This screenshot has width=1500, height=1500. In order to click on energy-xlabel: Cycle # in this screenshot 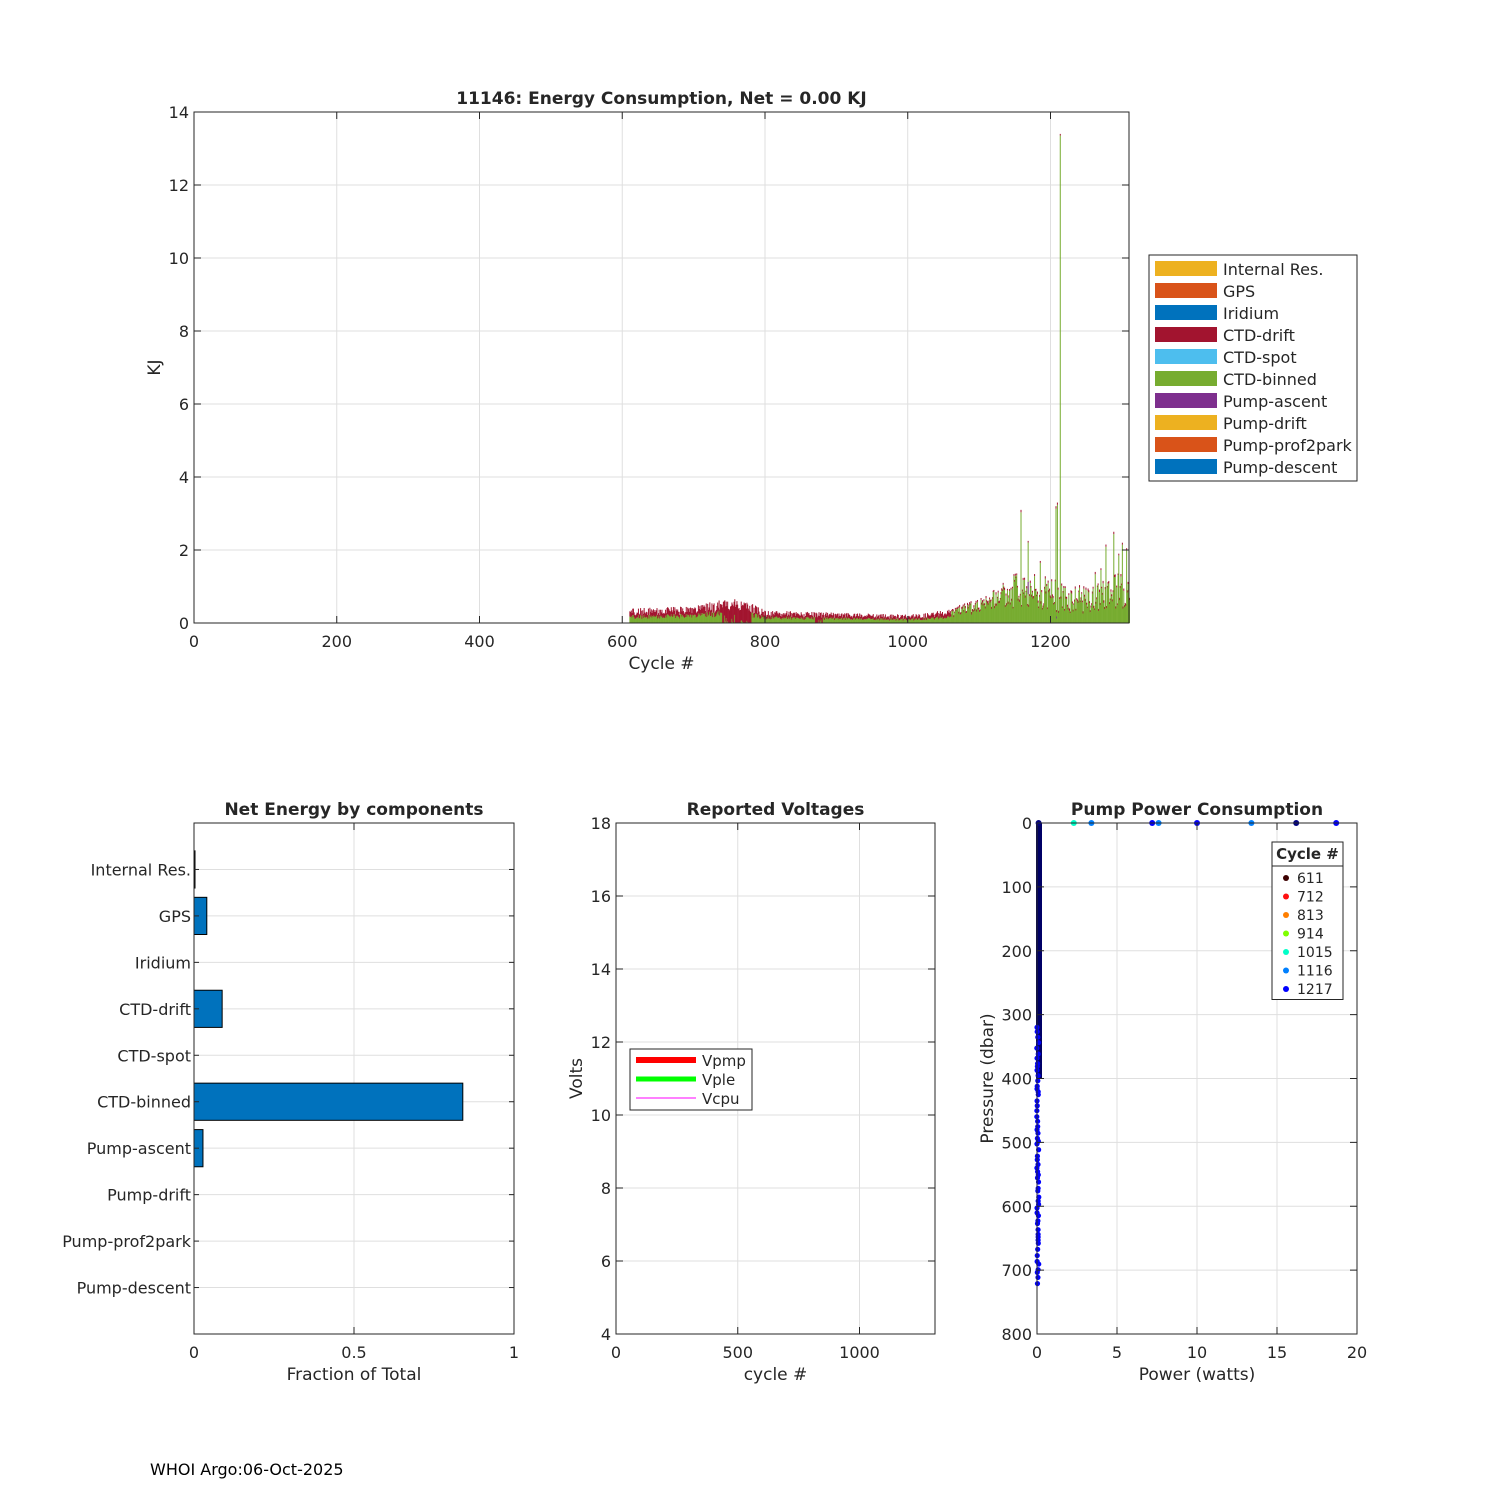, I will do `click(661, 664)`.